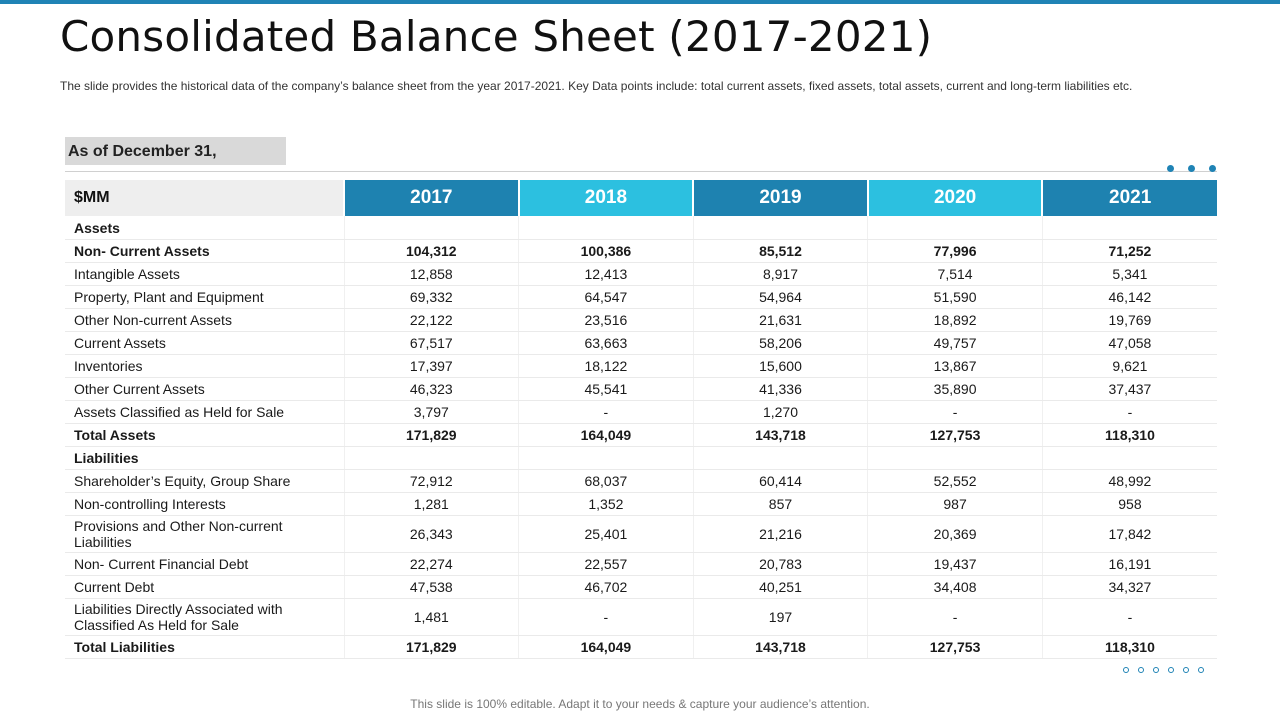 The image size is (1280, 720). Describe the element at coordinates (432, 587) in the screenshot. I see `value-cell: 47,538` at that location.